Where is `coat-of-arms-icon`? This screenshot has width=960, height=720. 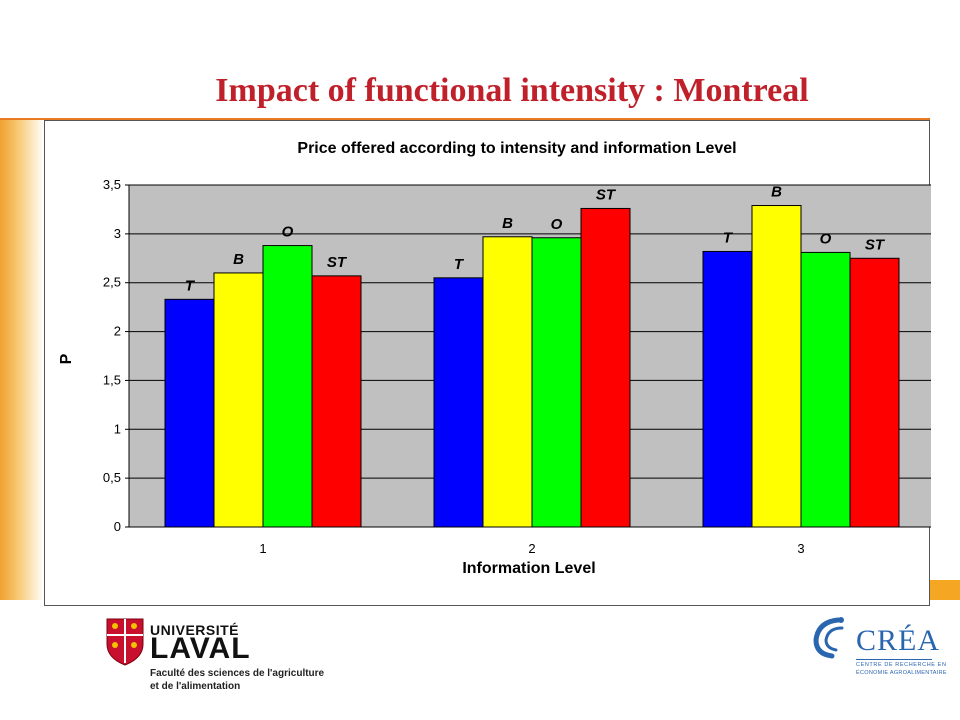 coat-of-arms-icon is located at coordinates (125, 642).